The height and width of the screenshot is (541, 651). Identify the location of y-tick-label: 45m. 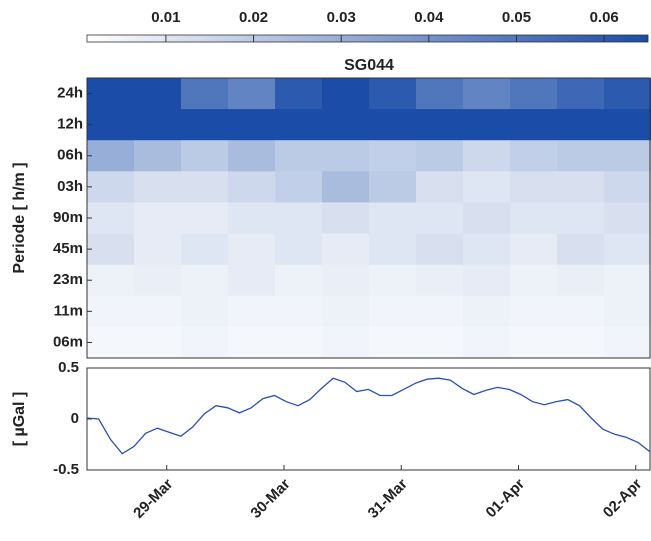
(68, 248).